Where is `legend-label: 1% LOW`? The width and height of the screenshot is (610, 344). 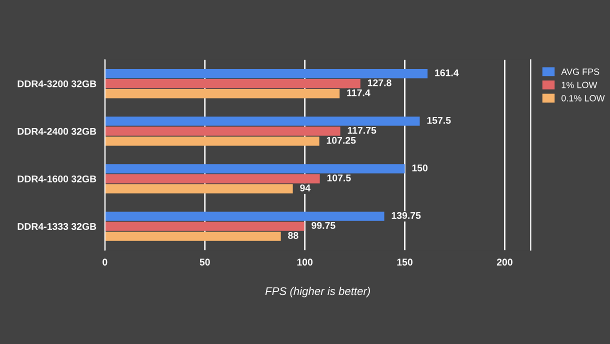
legend-label: 1% LOW is located at coordinates (580, 85).